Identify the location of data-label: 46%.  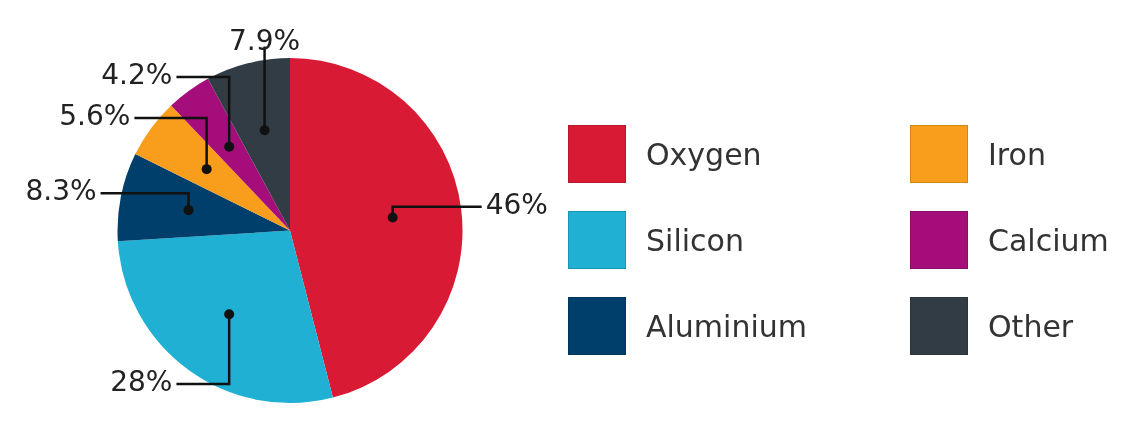
(516, 204).